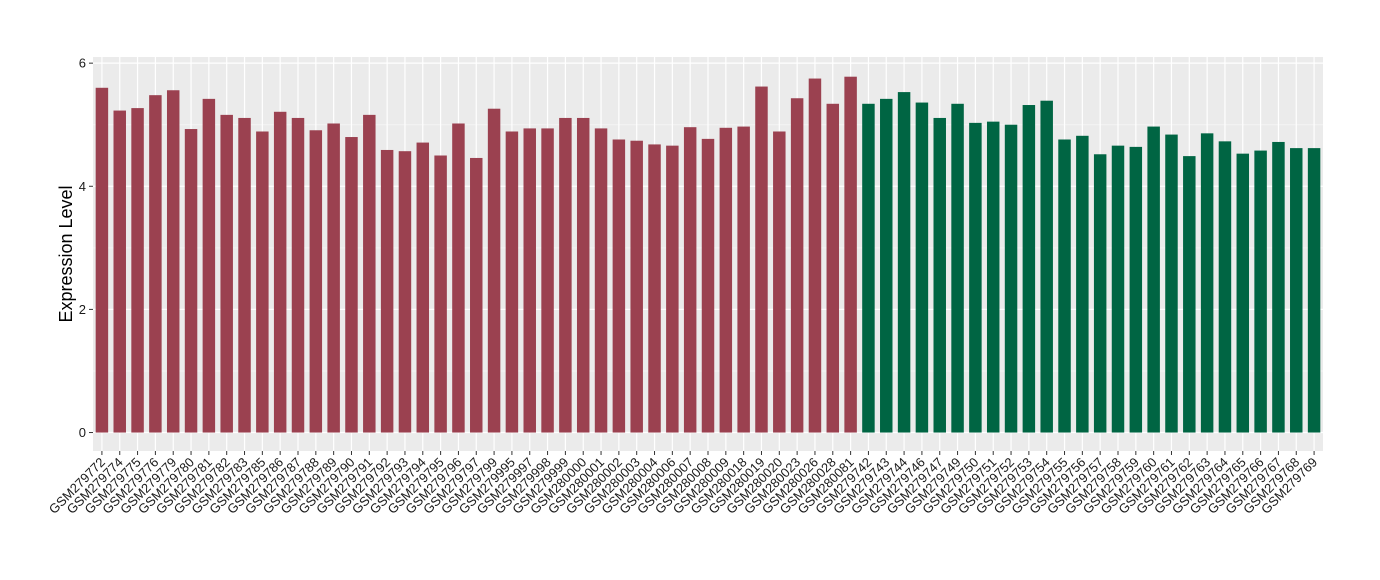 The width and height of the screenshot is (1380, 580). What do you see at coordinates (66, 253) in the screenshot?
I see `y-axis-title: Expression Level` at bounding box center [66, 253].